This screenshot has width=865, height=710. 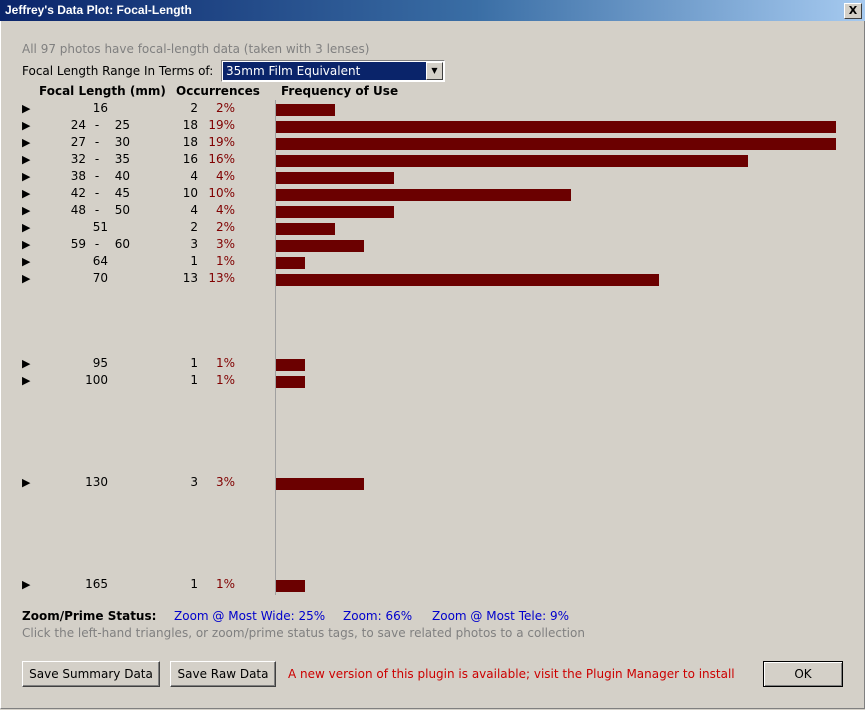 I want to click on chevron-down-icon: ▼, so click(x=434, y=71).